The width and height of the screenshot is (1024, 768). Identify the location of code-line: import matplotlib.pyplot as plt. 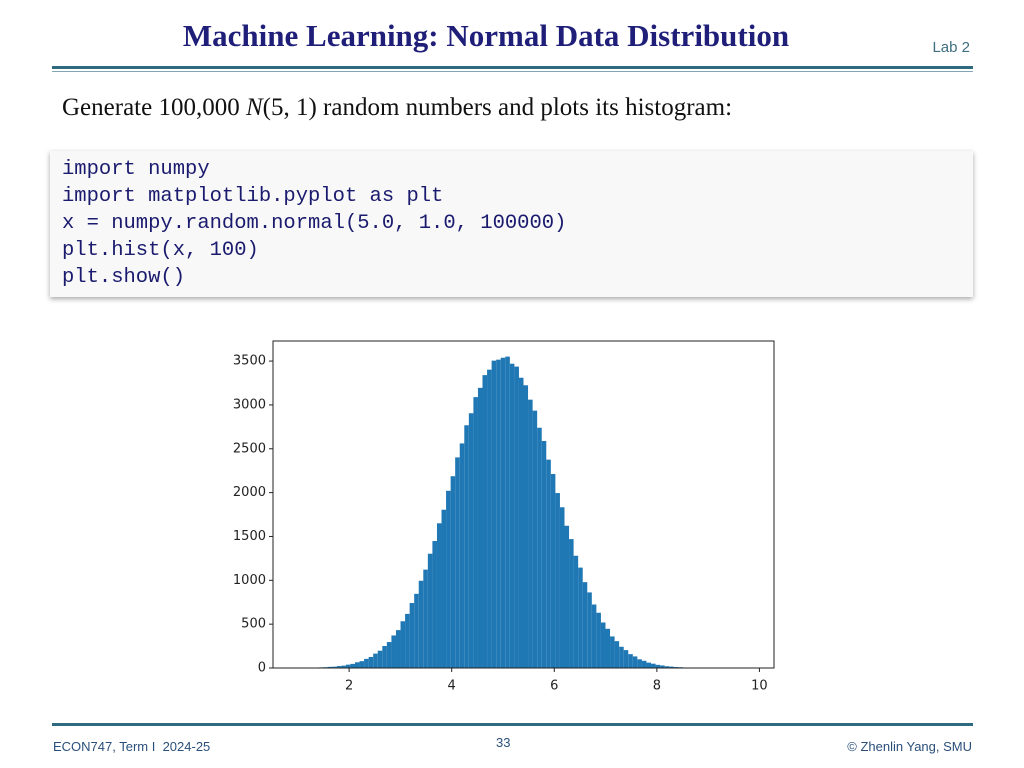
(253, 196).